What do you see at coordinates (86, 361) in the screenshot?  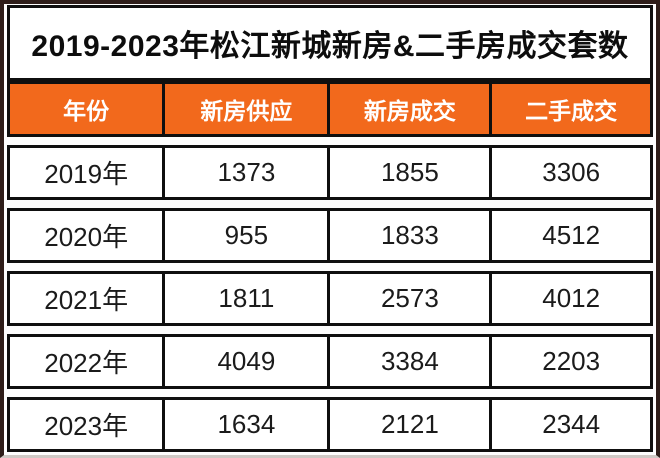 I see `year-cell: 2022年` at bounding box center [86, 361].